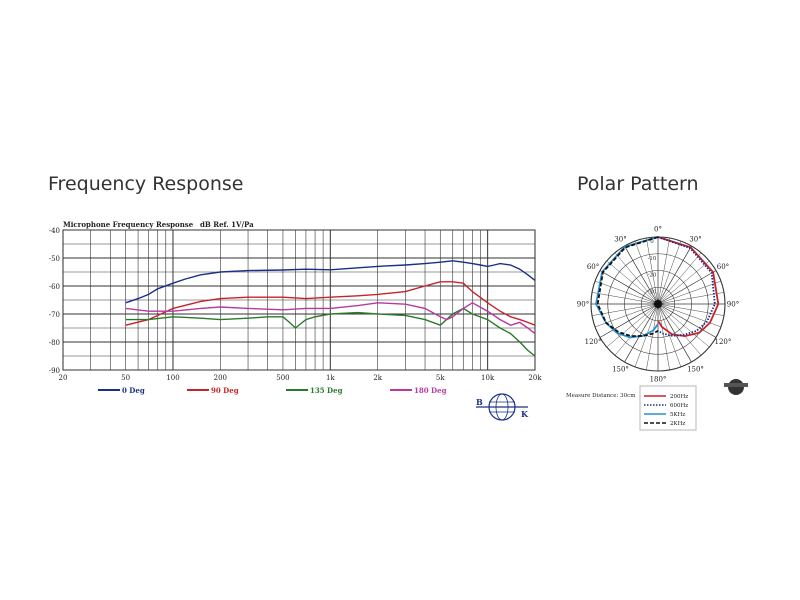  I want to click on polar-legend-box, so click(668, 408).